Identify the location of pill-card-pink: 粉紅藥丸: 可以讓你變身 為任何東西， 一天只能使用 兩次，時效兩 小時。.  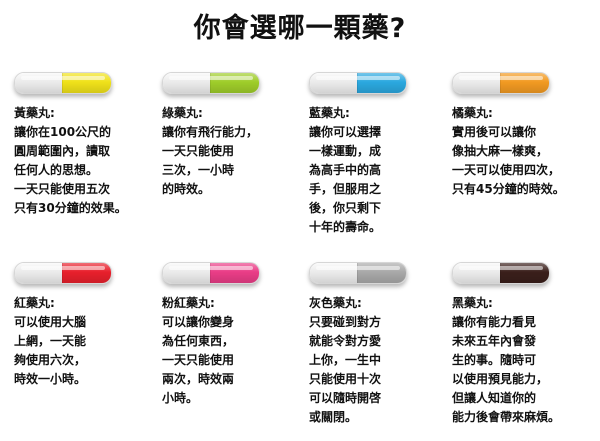
(233, 335).